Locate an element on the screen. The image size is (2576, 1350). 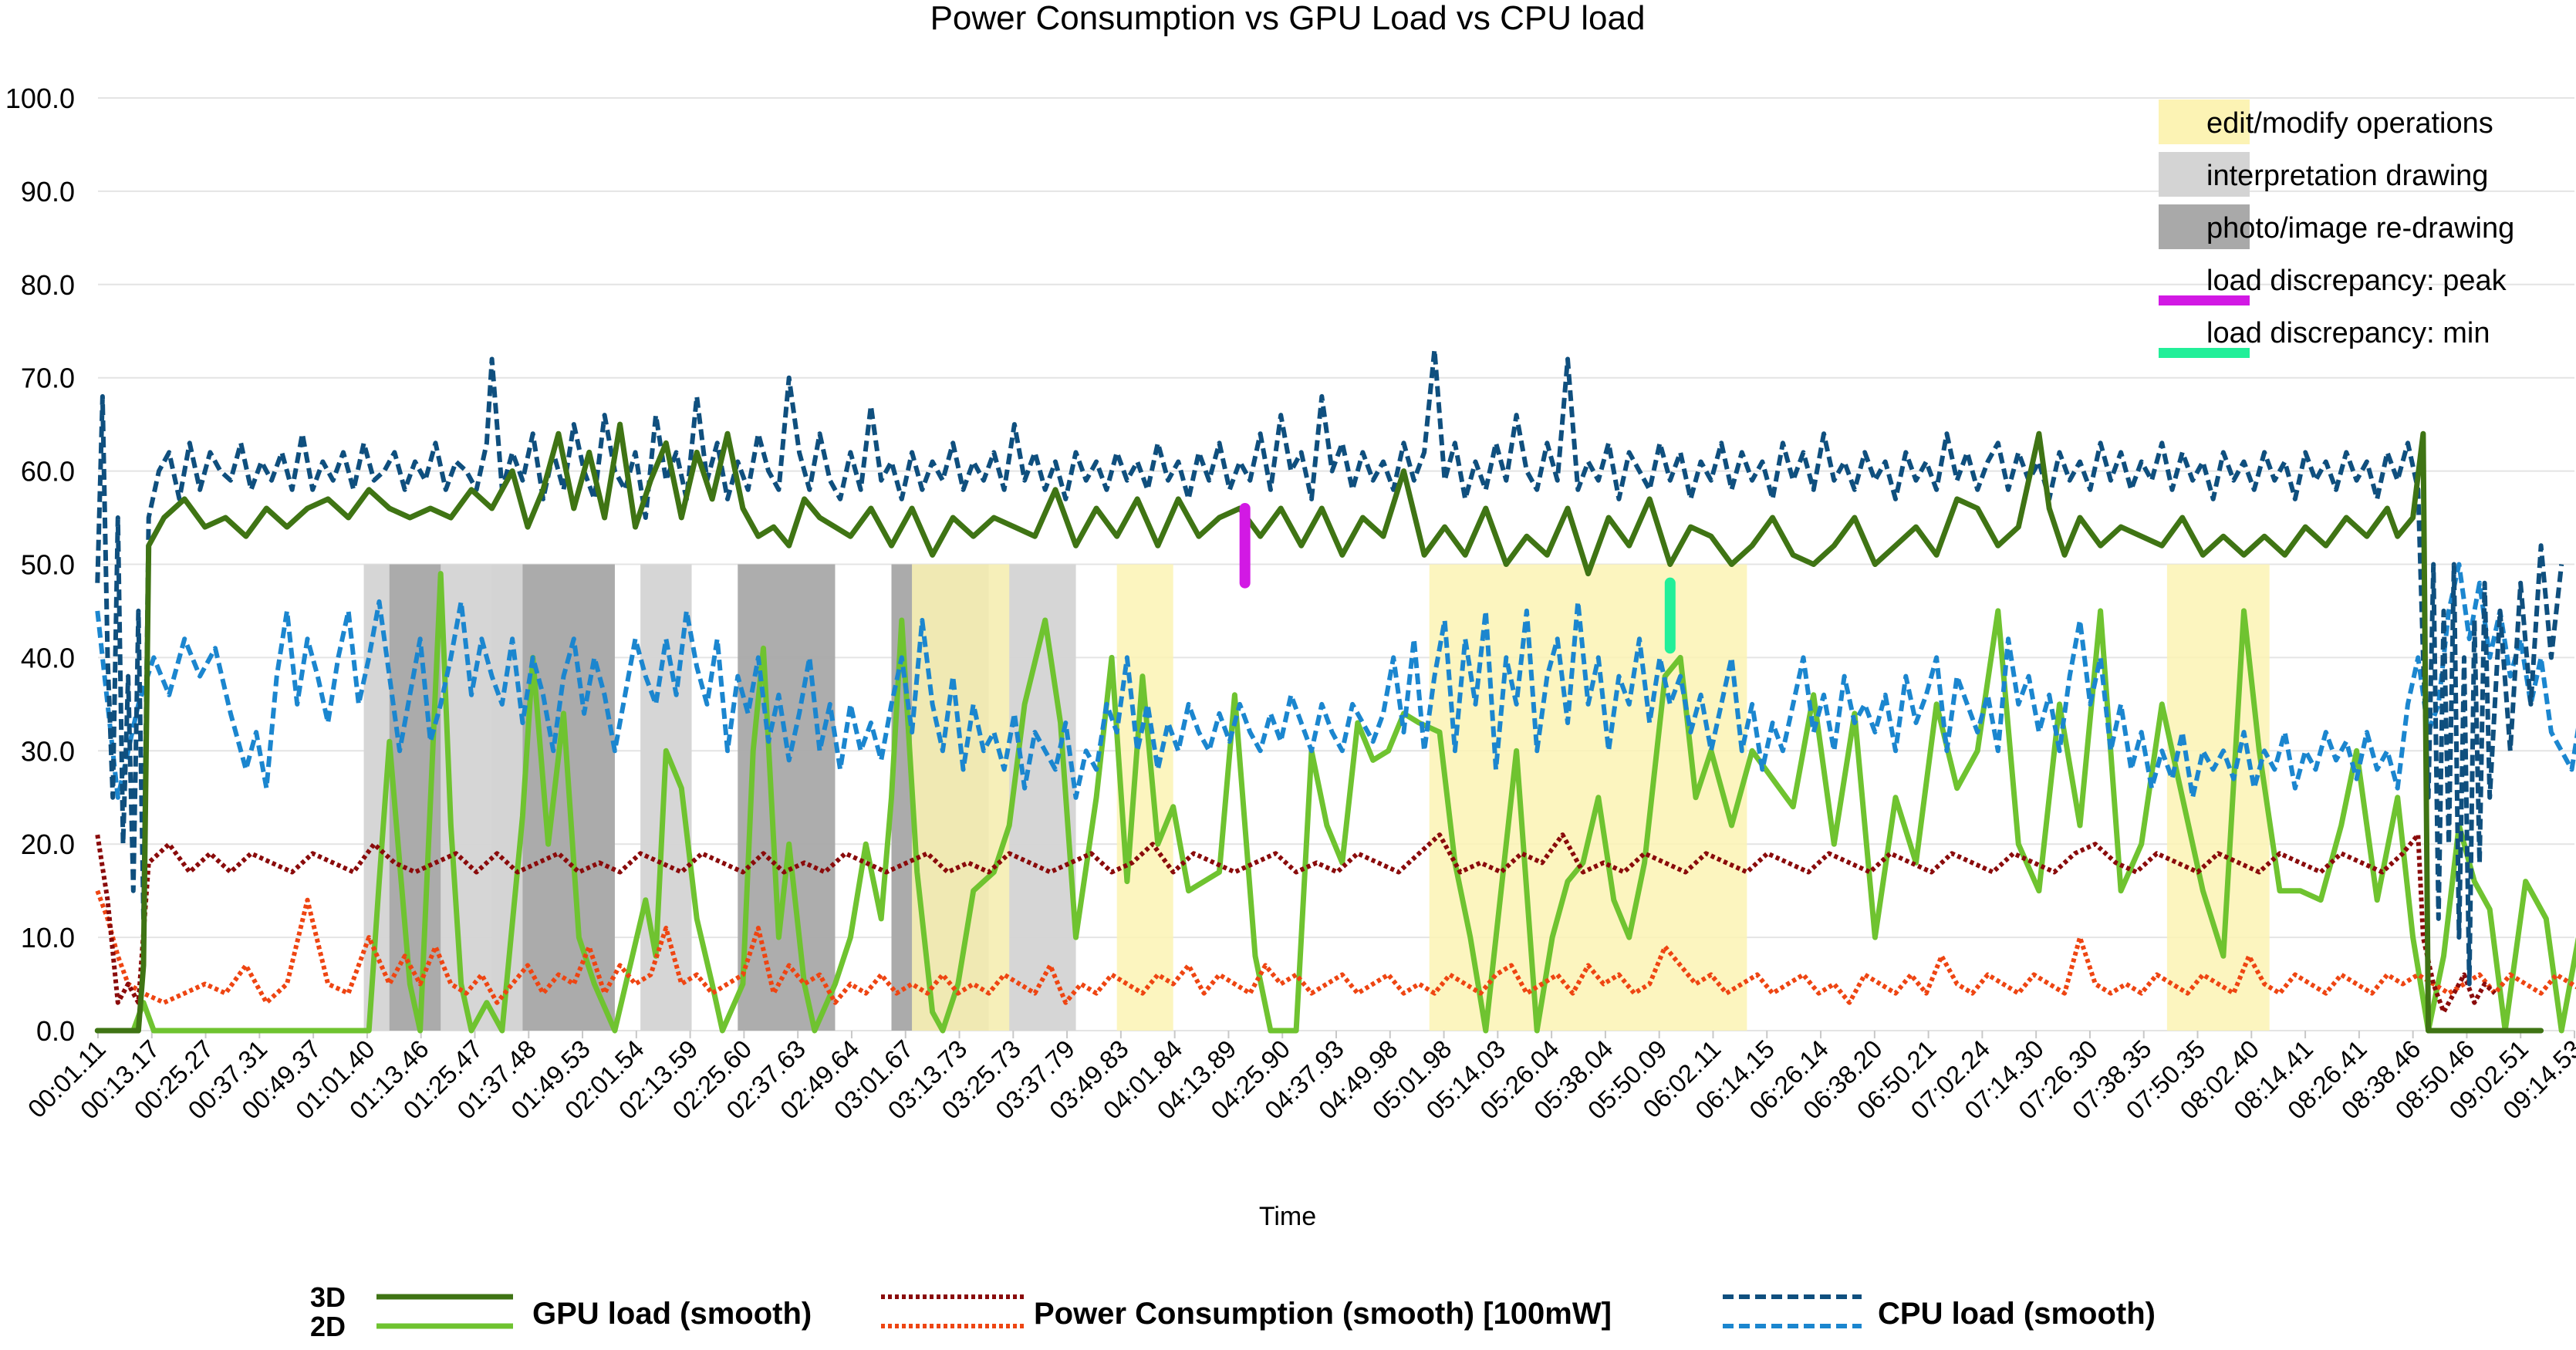
band-photo-image-re-drawing is located at coordinates (787, 797).